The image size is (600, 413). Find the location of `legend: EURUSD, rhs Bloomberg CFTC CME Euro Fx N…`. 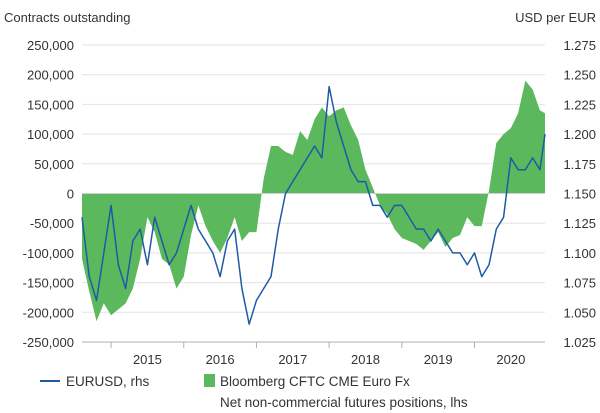

legend: EURUSD, rhs Bloomberg CFTC CME Euro Fx N… is located at coordinates (254, 392).